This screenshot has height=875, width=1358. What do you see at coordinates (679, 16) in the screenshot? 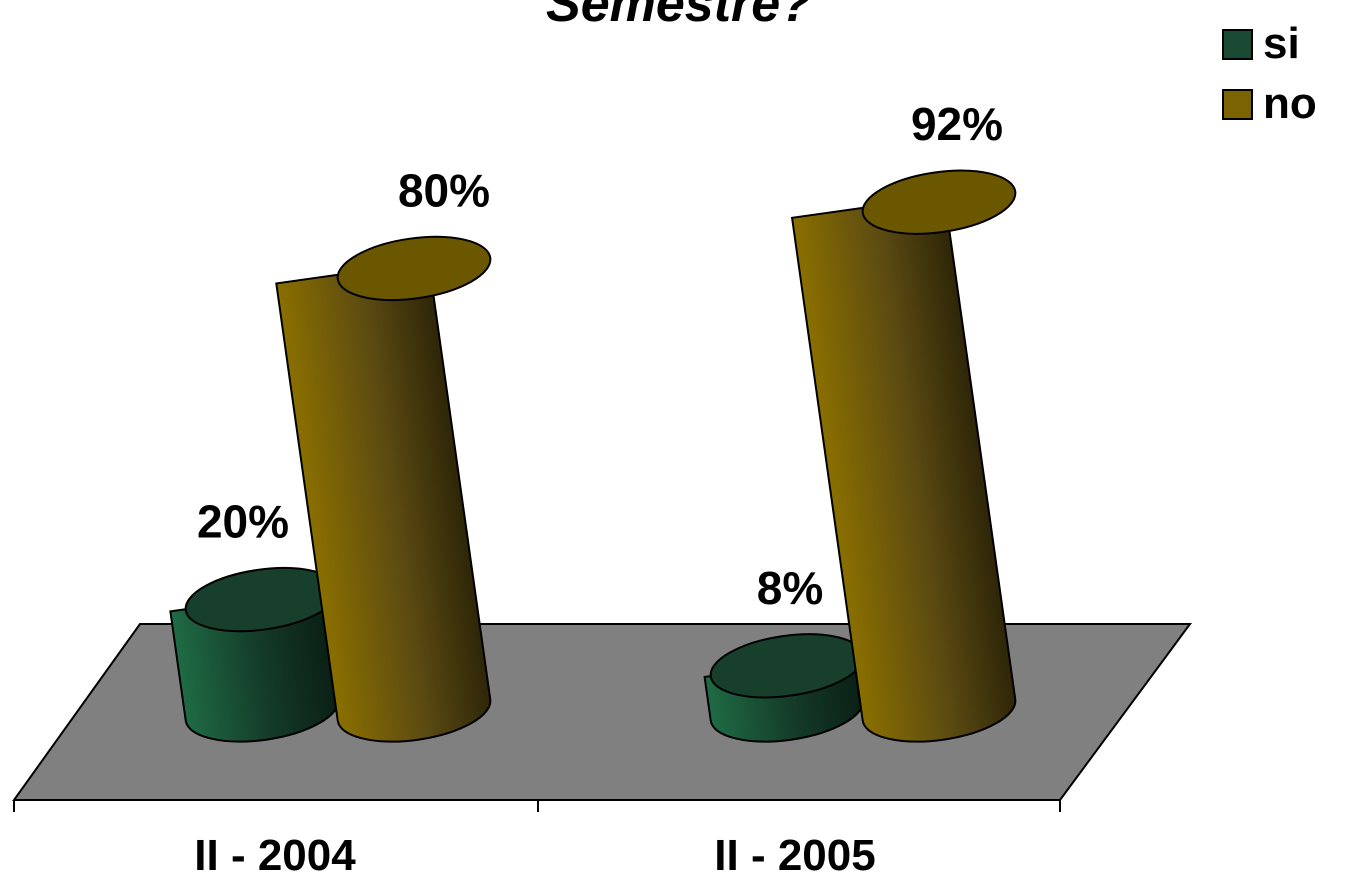
I see `chart-title: Semestre?` at bounding box center [679, 16].